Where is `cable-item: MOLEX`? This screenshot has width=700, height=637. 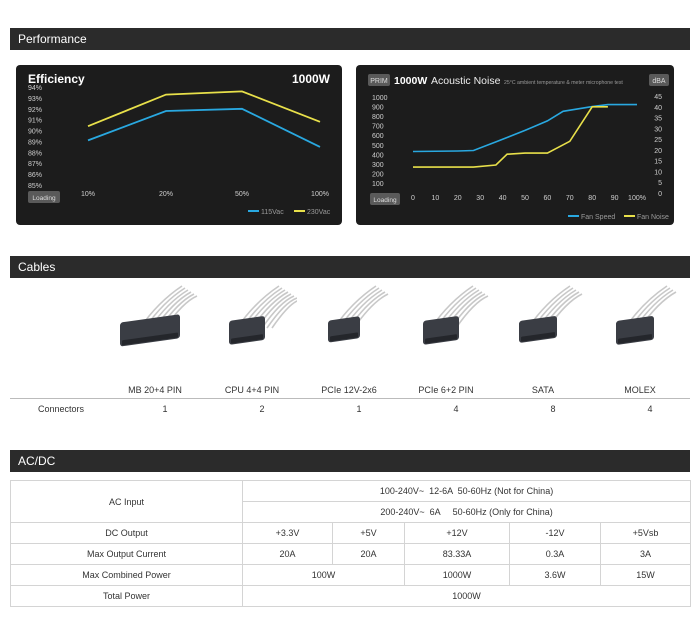 cable-item: MOLEX is located at coordinates (640, 338).